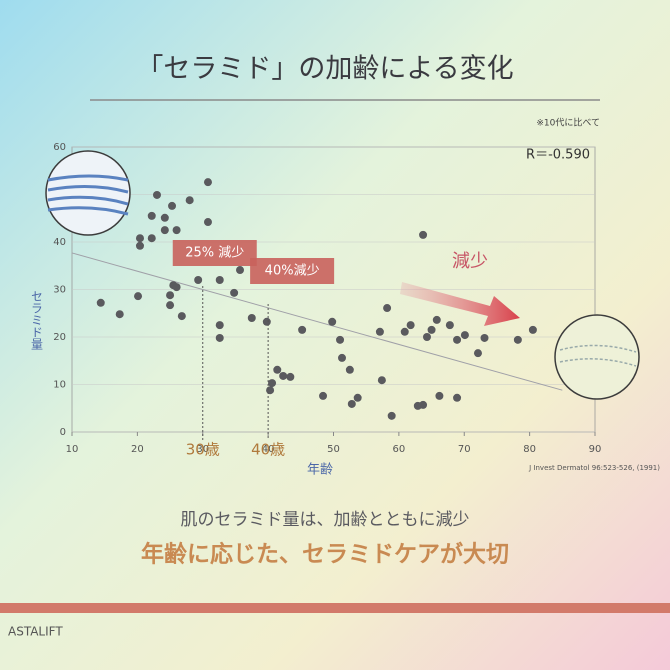 The height and width of the screenshot is (670, 670). I want to click on y-axis-label: セラミド量, so click(37, 320).